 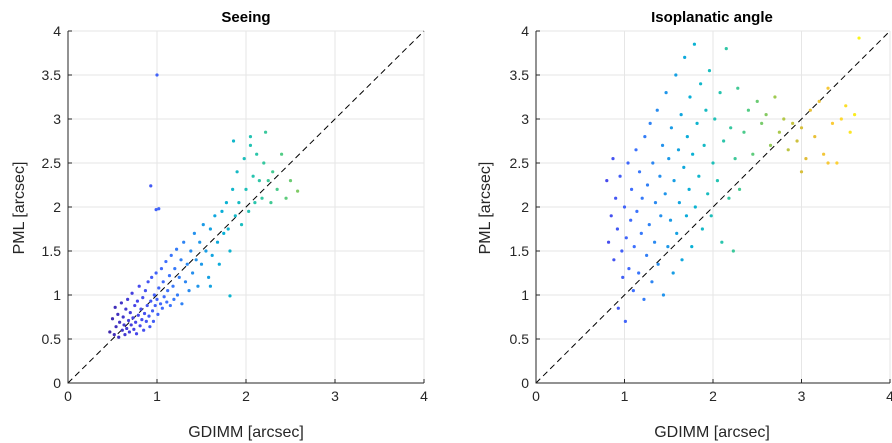 What do you see at coordinates (713, 396) in the screenshot?
I see `isoplanatic-angle-x-tick-label: 2` at bounding box center [713, 396].